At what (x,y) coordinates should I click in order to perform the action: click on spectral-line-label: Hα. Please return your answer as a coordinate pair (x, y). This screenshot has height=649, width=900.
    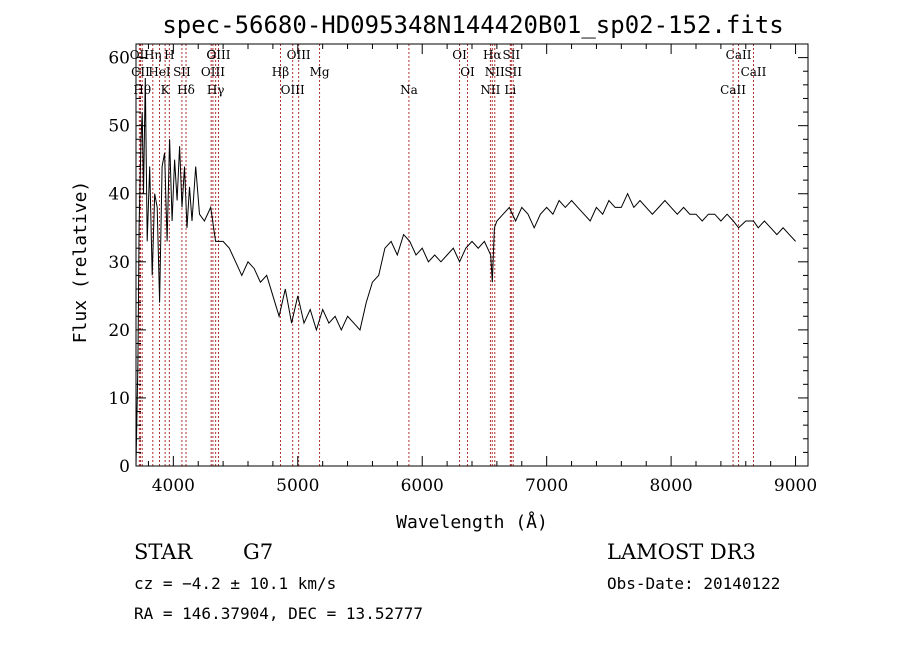
    Looking at the image, I should click on (492, 55).